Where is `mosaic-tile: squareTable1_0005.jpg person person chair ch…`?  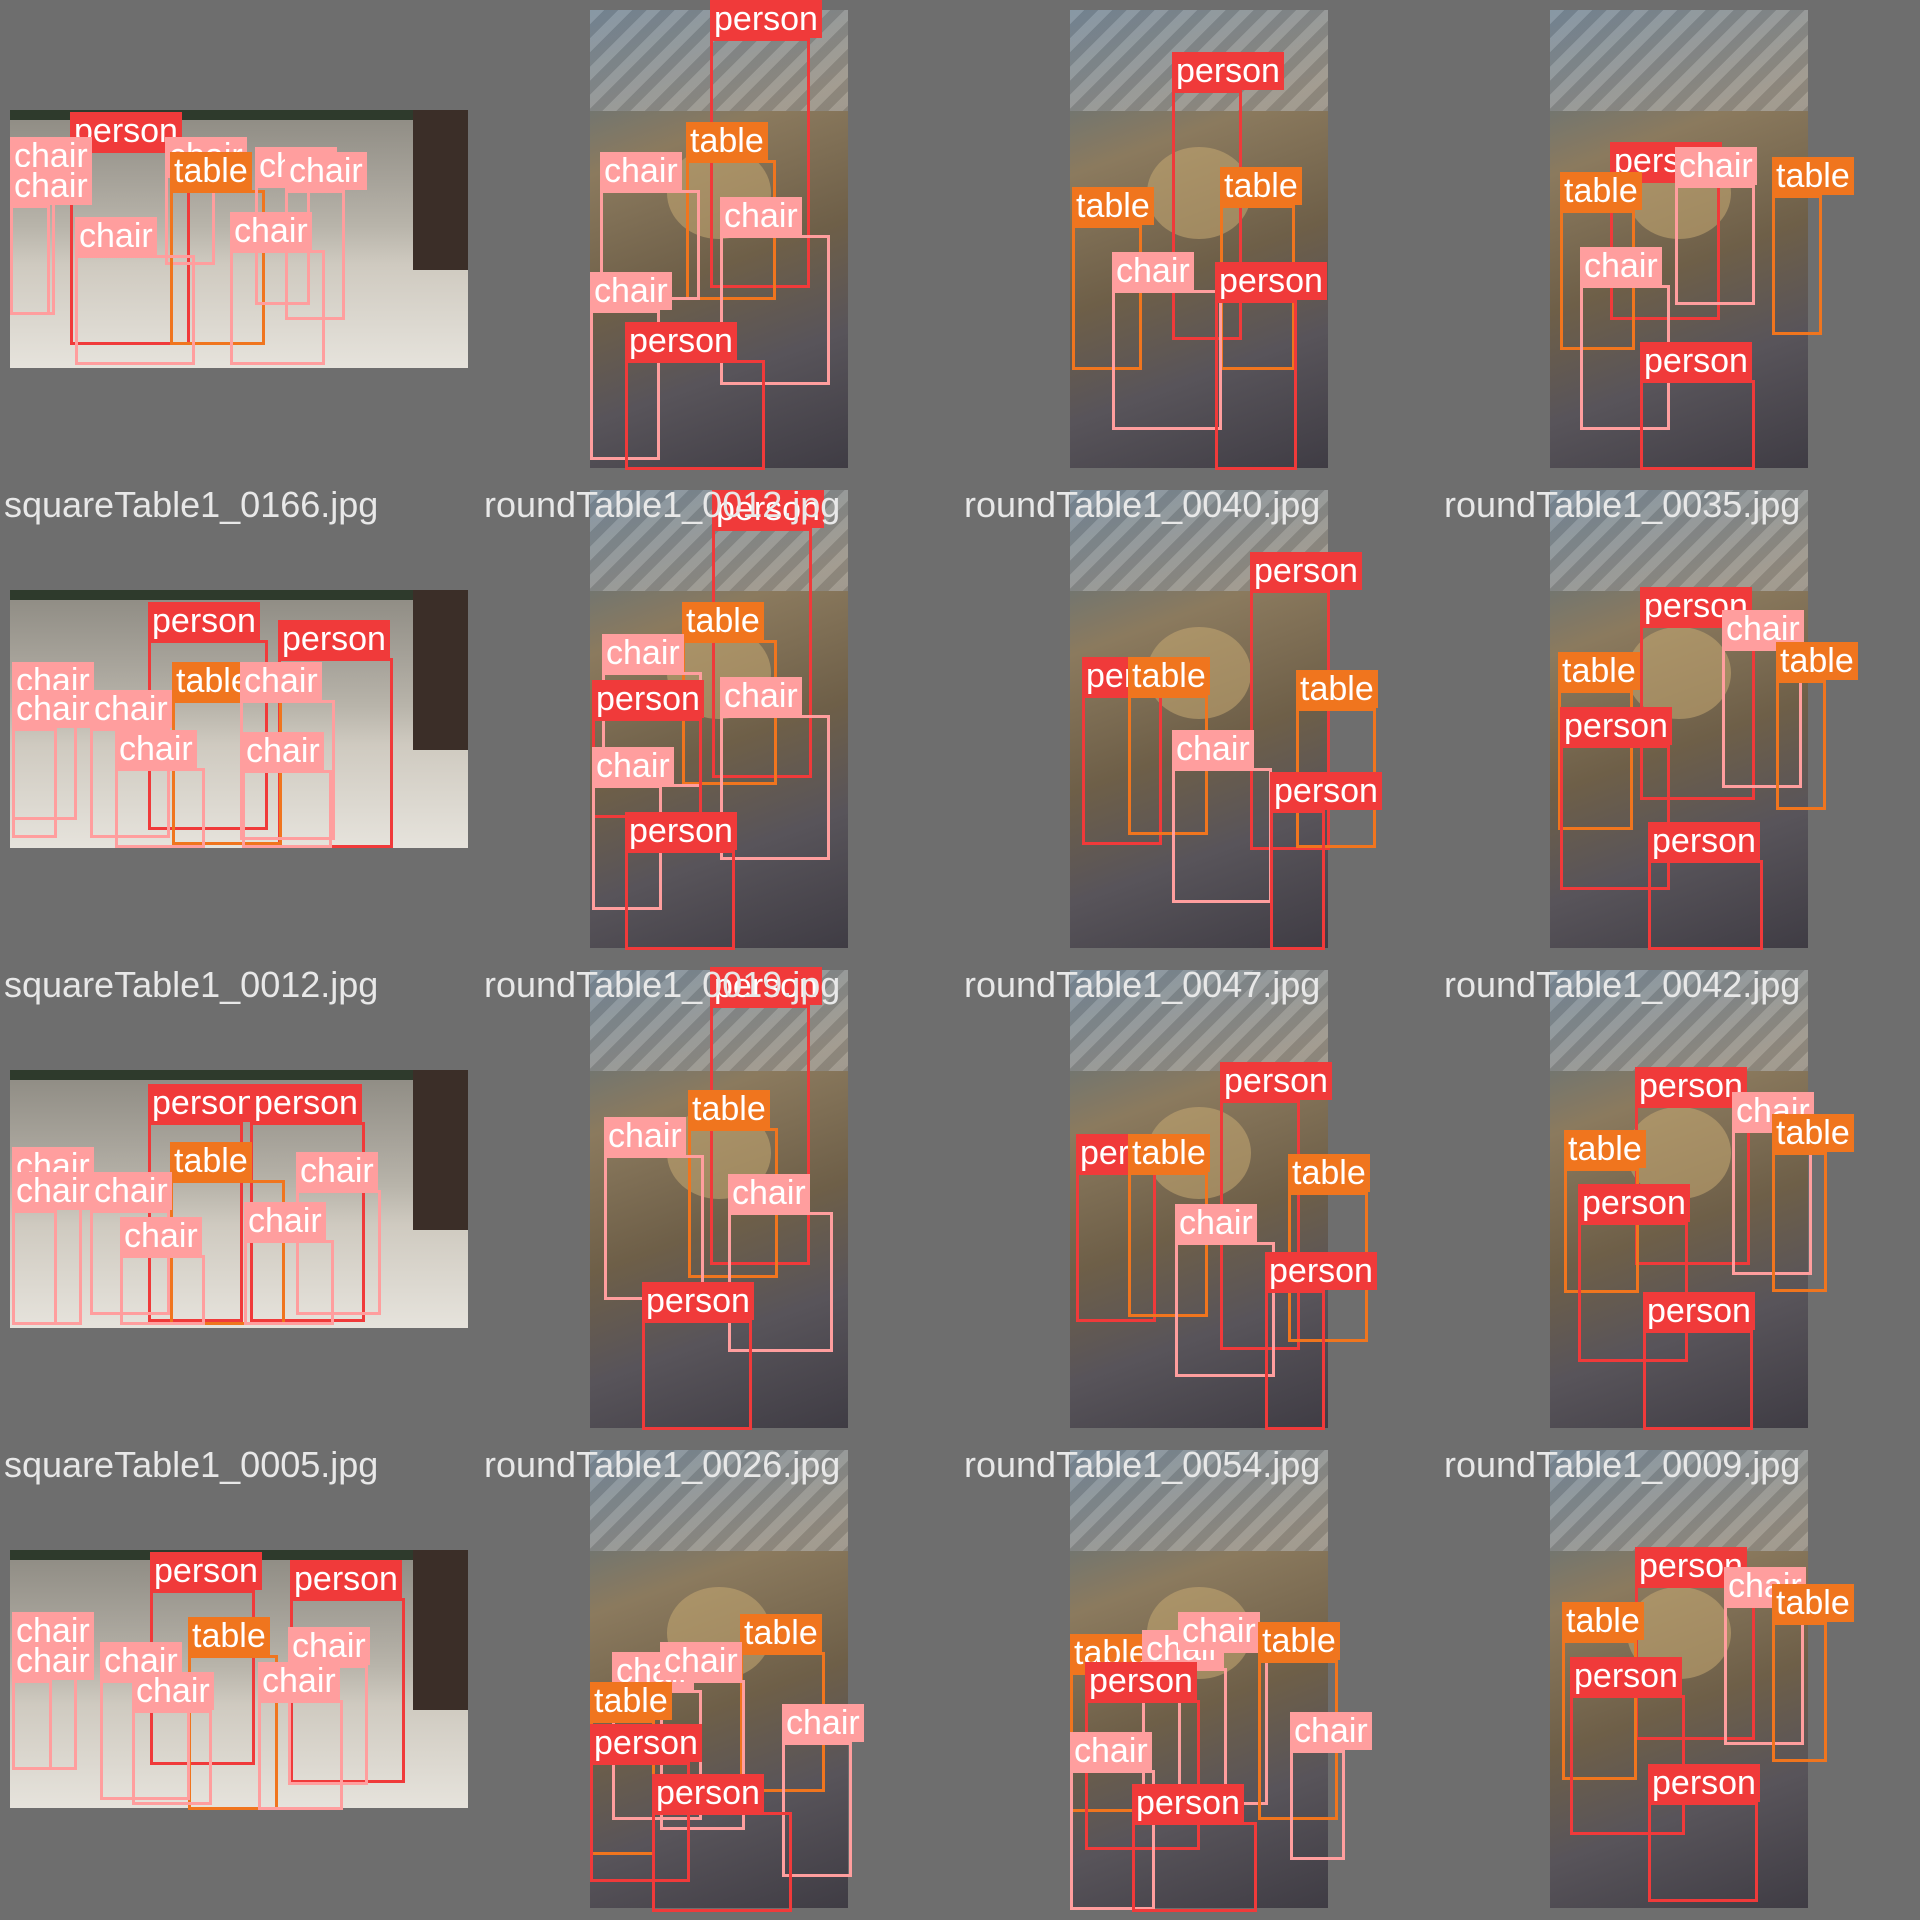
mosaic-tile: squareTable1_0005.jpg person person chair ch… is located at coordinates (240, 1680).